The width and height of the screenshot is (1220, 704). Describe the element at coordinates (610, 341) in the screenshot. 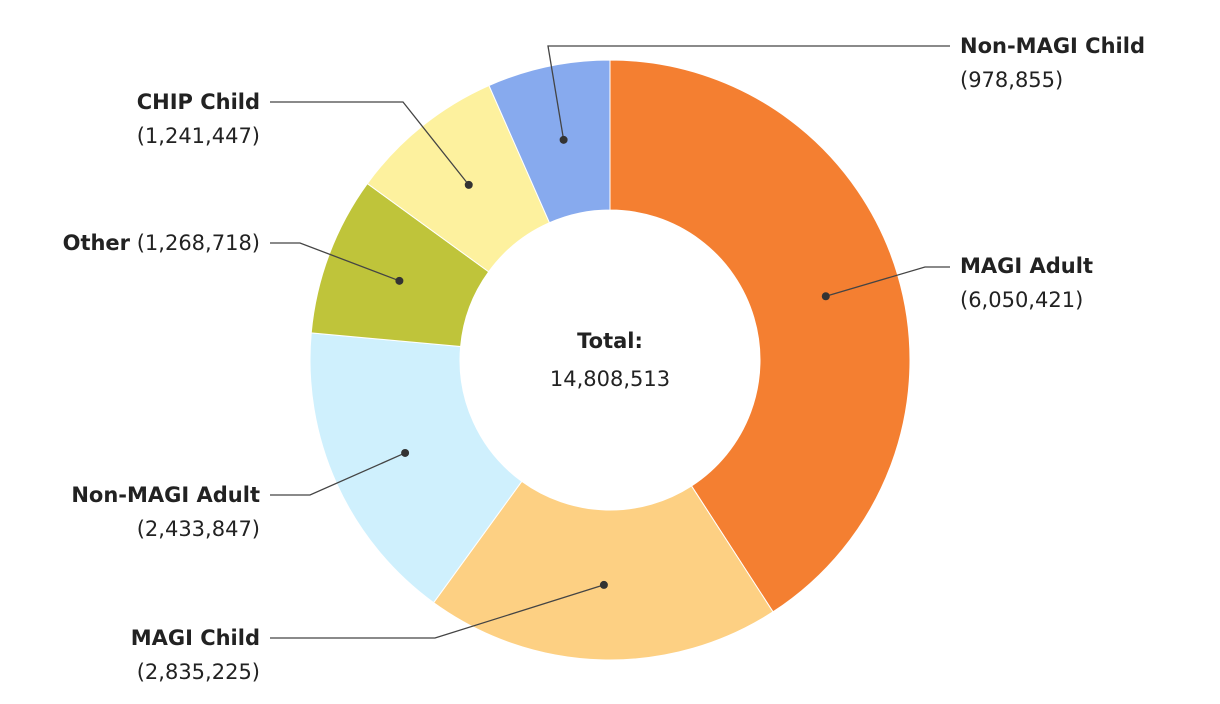

I see `center-title: Total:` at that location.